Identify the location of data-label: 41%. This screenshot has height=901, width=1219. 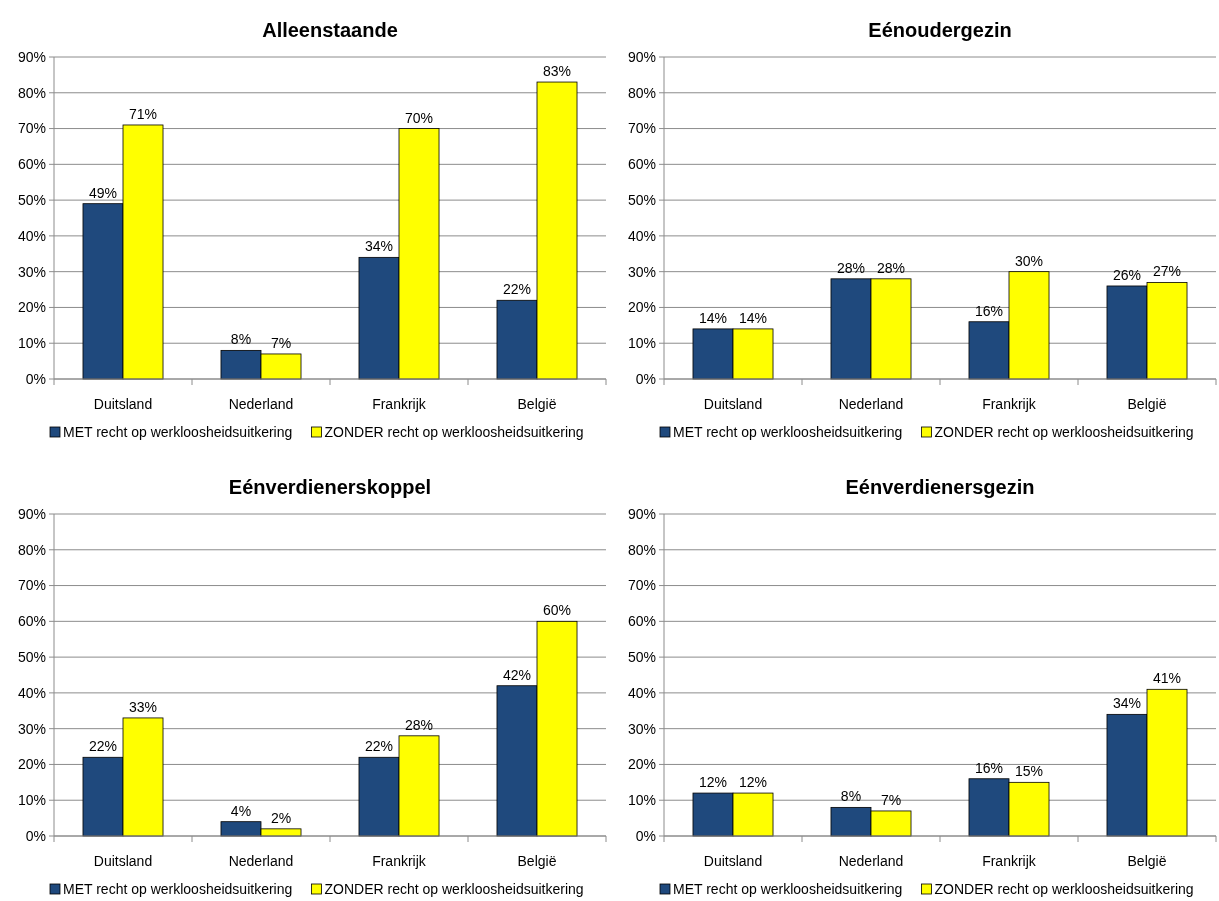
(1167, 678).